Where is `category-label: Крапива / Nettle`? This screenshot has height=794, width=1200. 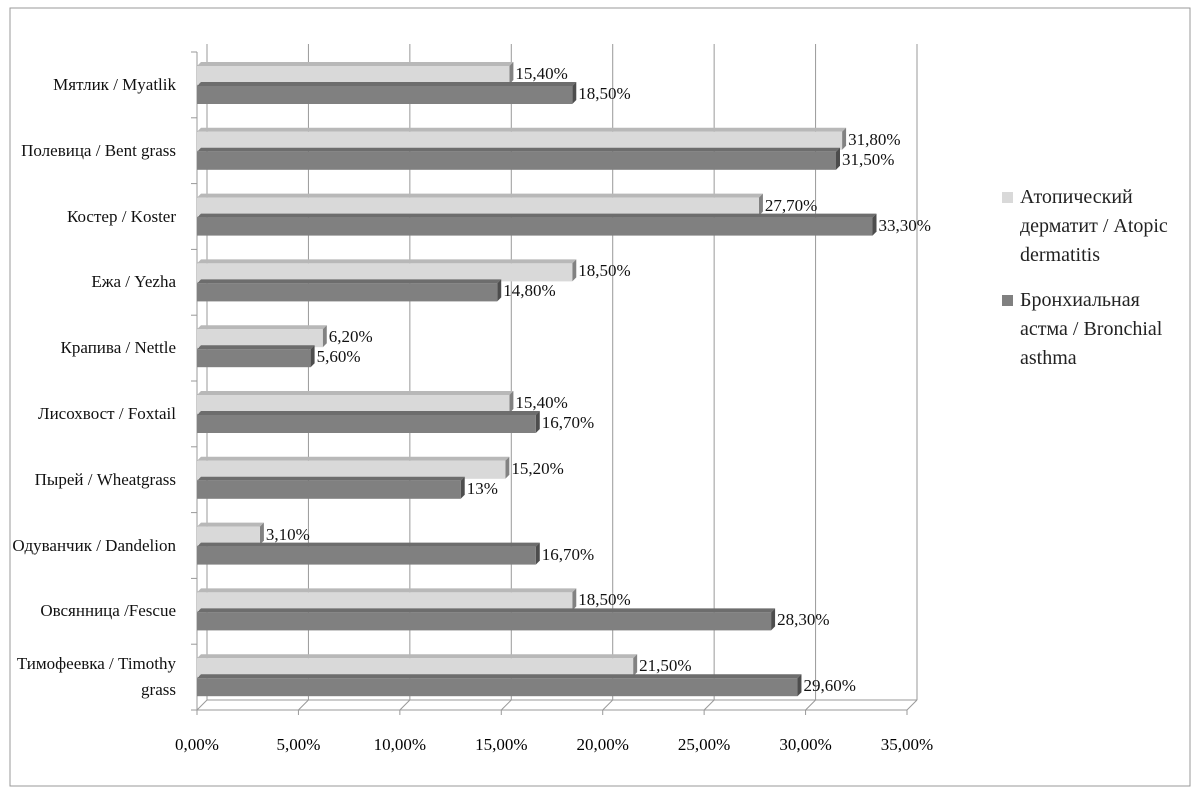
category-label: Крапива / Nettle is located at coordinates (118, 348).